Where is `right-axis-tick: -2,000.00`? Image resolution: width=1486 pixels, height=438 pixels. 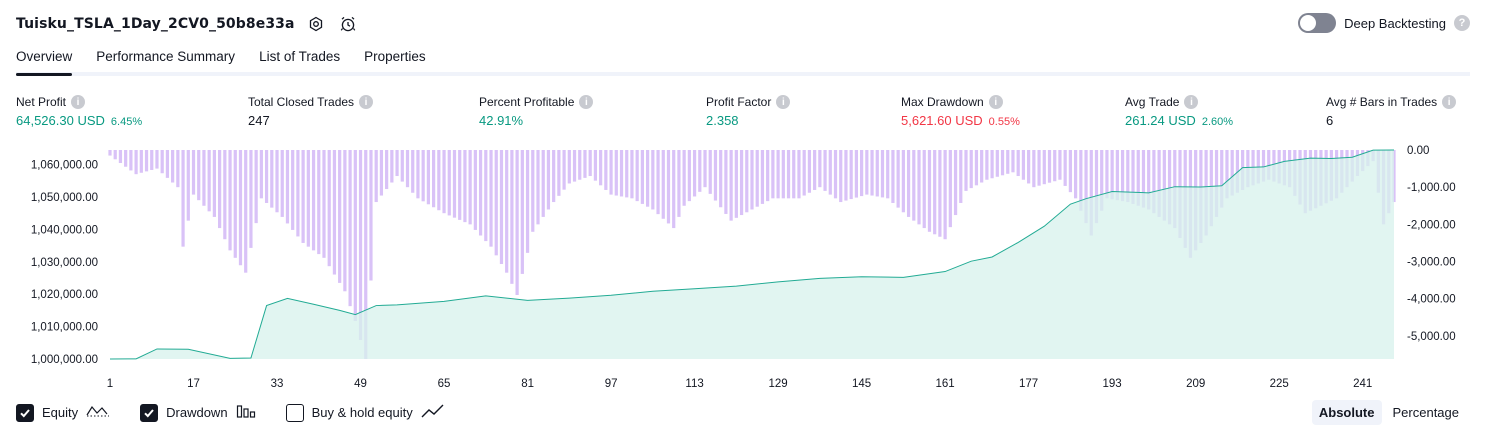
right-axis-tick: -2,000.00 is located at coordinates (1431, 225).